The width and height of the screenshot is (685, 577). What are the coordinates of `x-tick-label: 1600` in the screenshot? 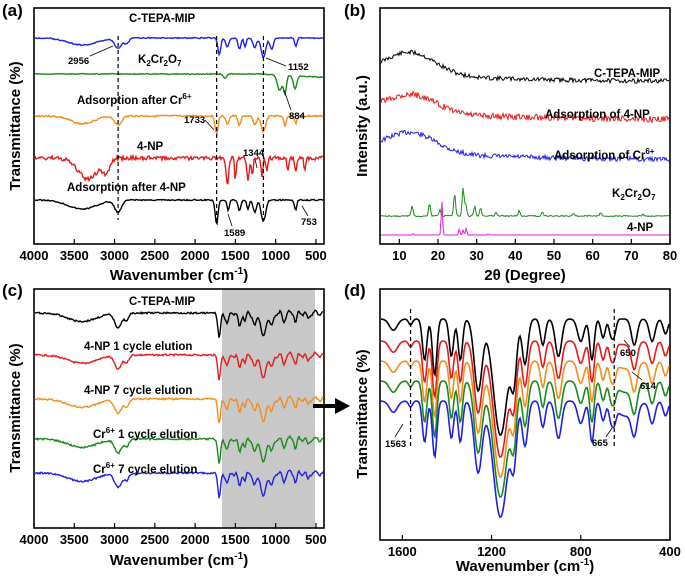 It's located at (402, 551).